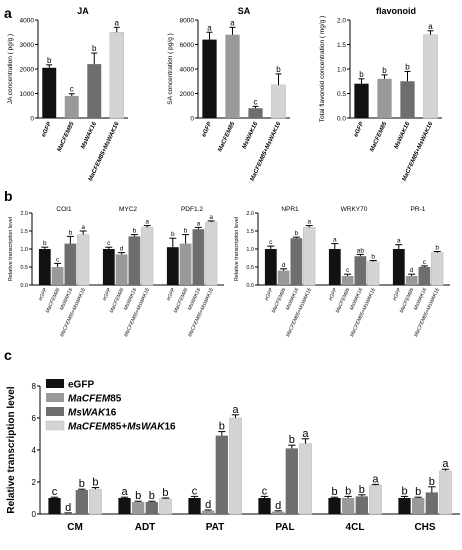 The image size is (462, 550). I want to click on group-label: PDF1.2, so click(192, 209).